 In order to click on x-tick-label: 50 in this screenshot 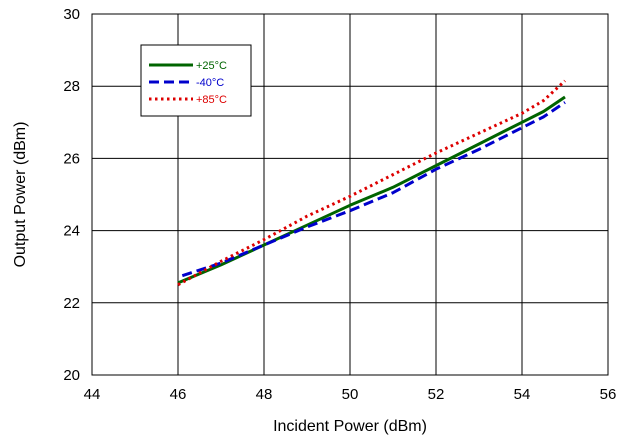, I will do `click(350, 394)`.